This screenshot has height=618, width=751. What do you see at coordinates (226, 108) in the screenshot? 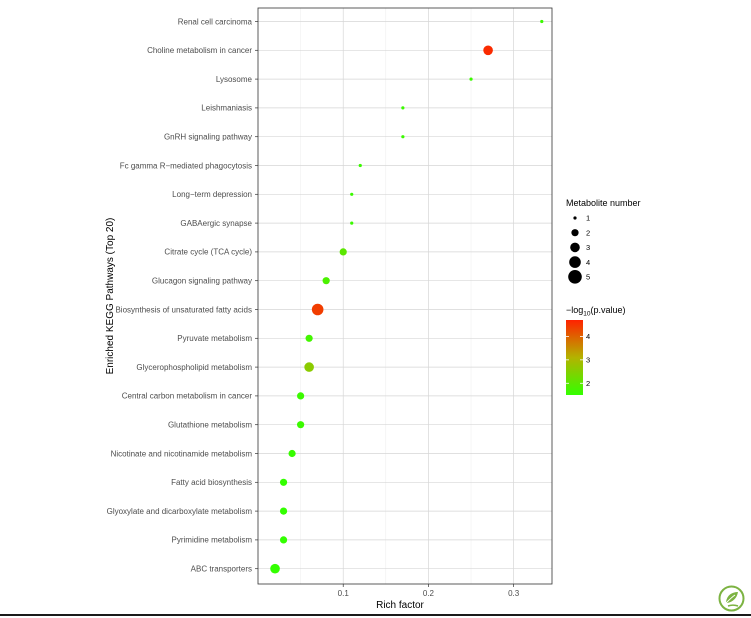
I see `y-tick-label: Leishmaniasis` at bounding box center [226, 108].